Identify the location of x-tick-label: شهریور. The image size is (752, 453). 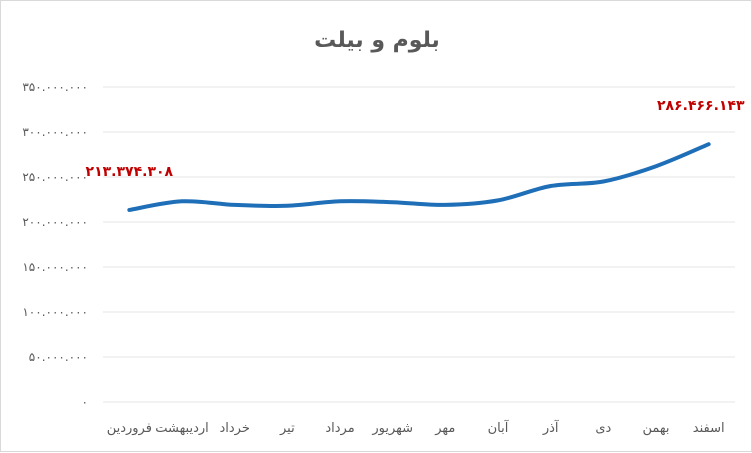
(392, 428).